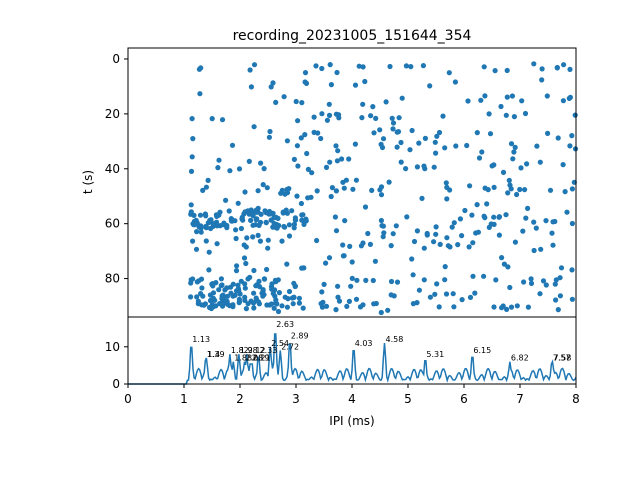 This screenshot has width=640, height=480. I want to click on chart-title: recording_20231005_151644_354, so click(352, 36).